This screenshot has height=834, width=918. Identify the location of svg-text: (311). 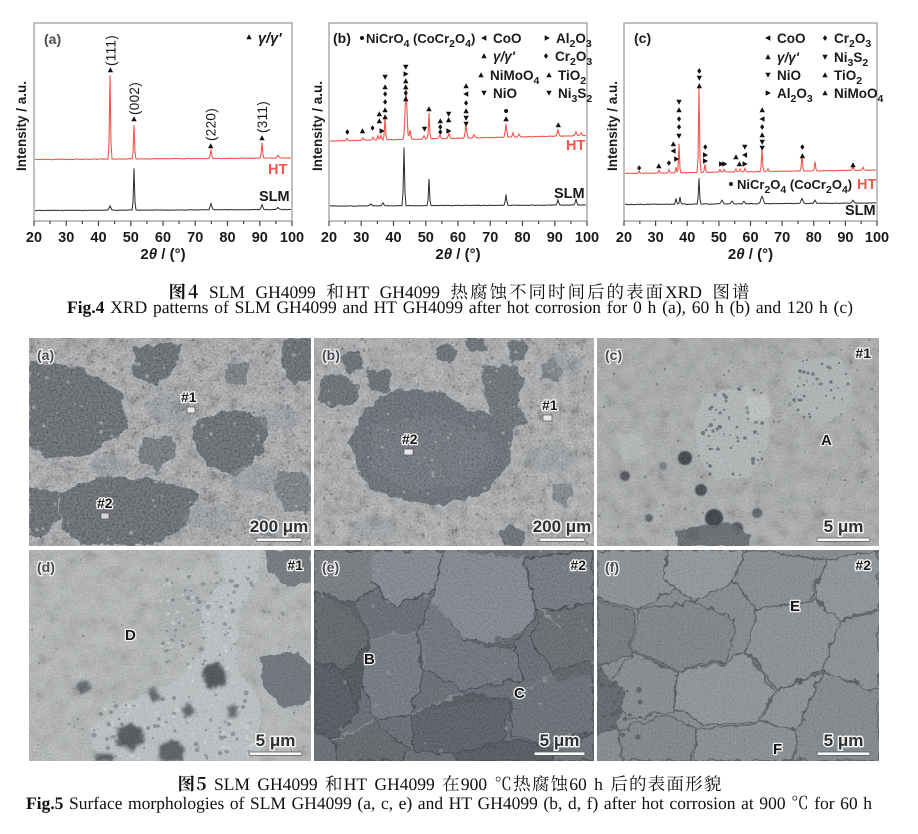
(262, 117).